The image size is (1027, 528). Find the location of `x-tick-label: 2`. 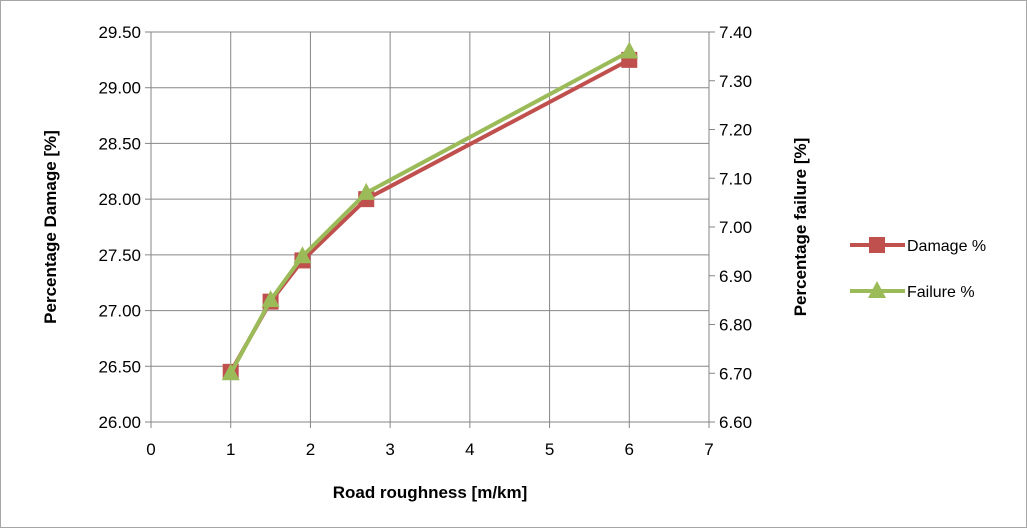

x-tick-label: 2 is located at coordinates (310, 449).